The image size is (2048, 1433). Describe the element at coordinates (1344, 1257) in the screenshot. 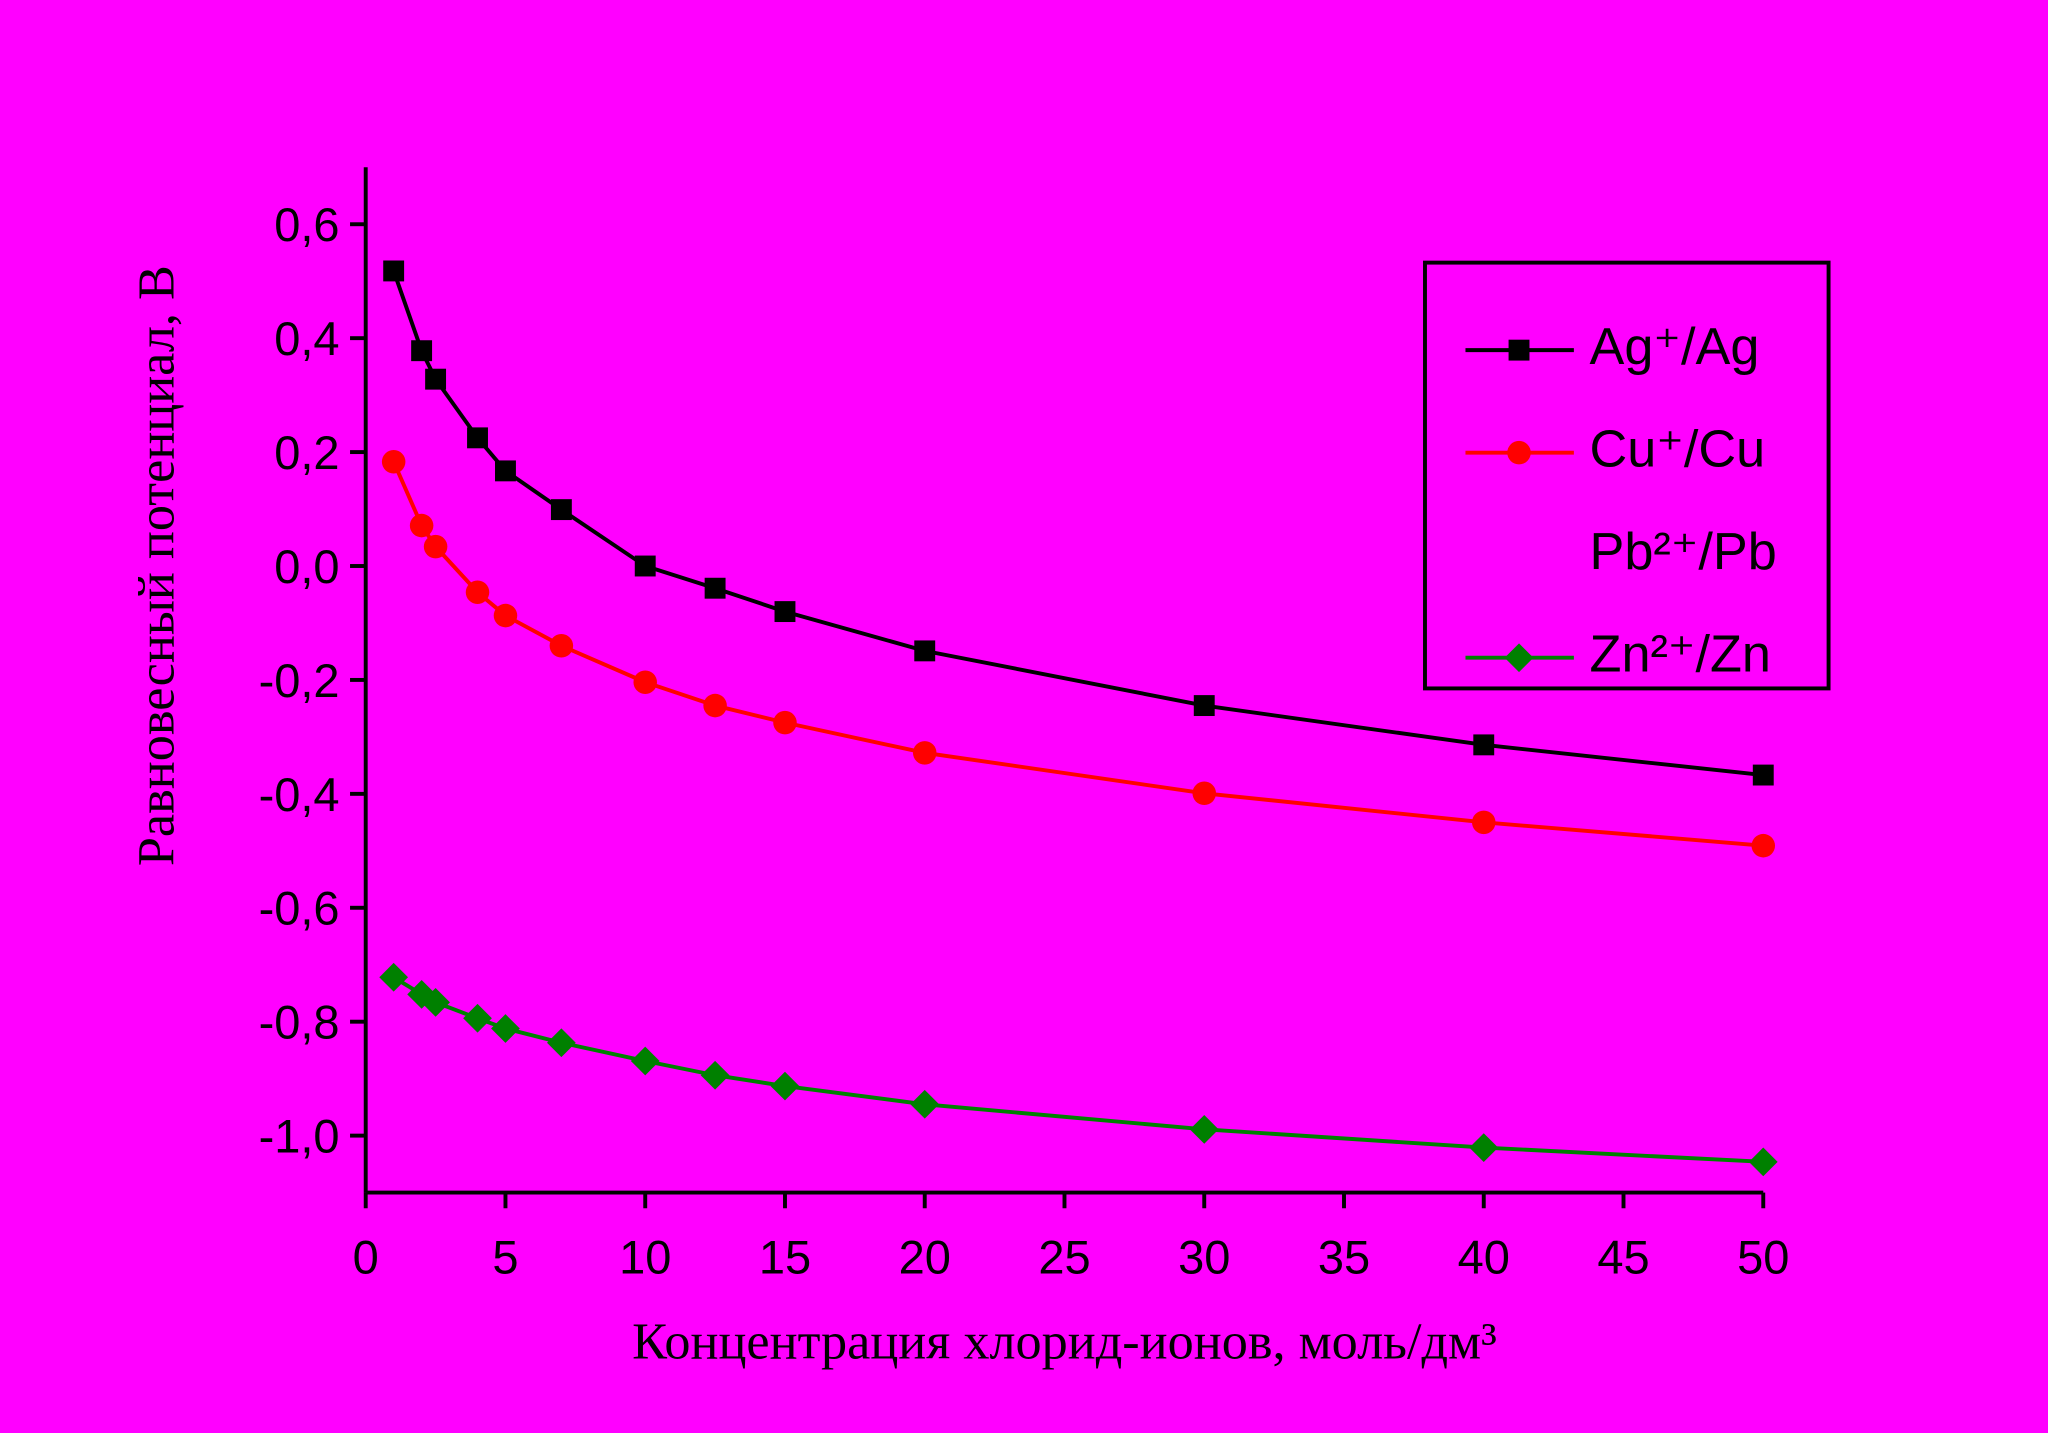

I see `x-tick-label: 35` at that location.